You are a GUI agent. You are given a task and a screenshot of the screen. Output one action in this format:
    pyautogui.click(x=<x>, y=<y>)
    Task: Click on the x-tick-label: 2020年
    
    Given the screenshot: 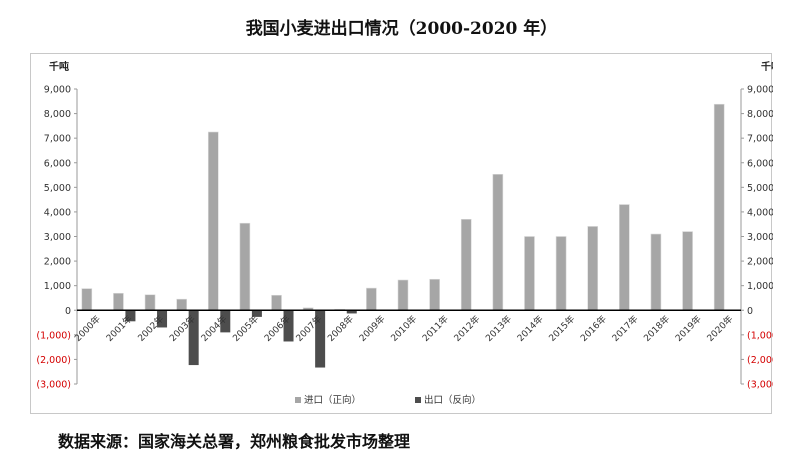 What is the action you would take?
    pyautogui.click(x=719, y=328)
    